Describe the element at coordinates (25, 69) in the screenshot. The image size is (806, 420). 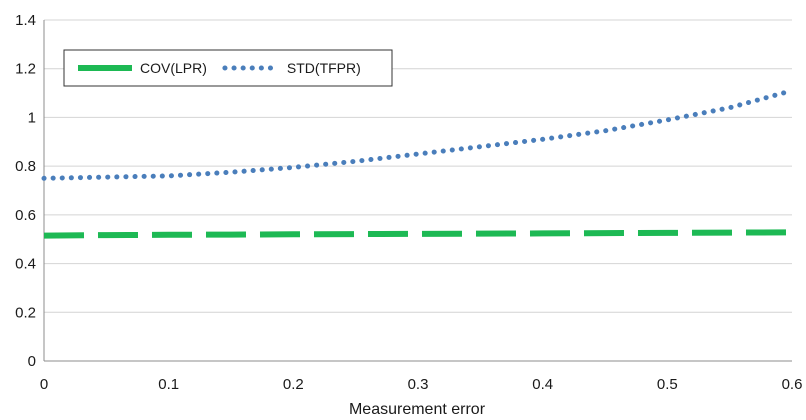
I see `y-tick-label: 1.2` at that location.